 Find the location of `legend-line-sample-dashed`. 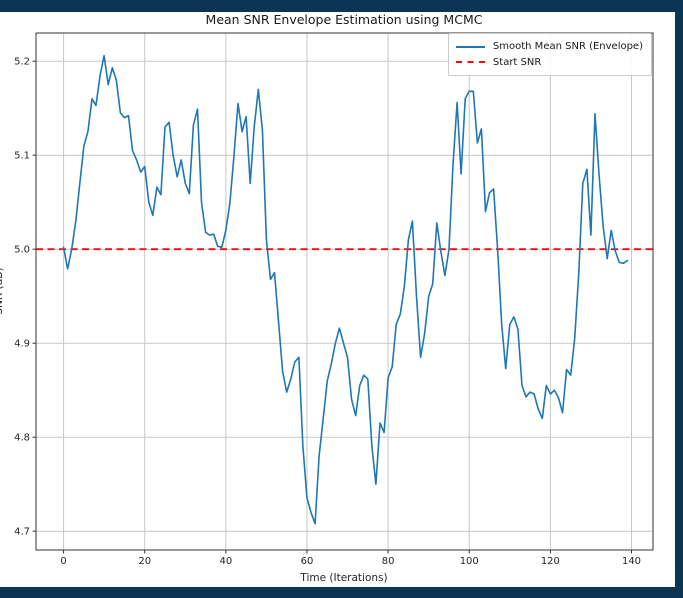

legend-line-sample-dashed is located at coordinates (470, 62).